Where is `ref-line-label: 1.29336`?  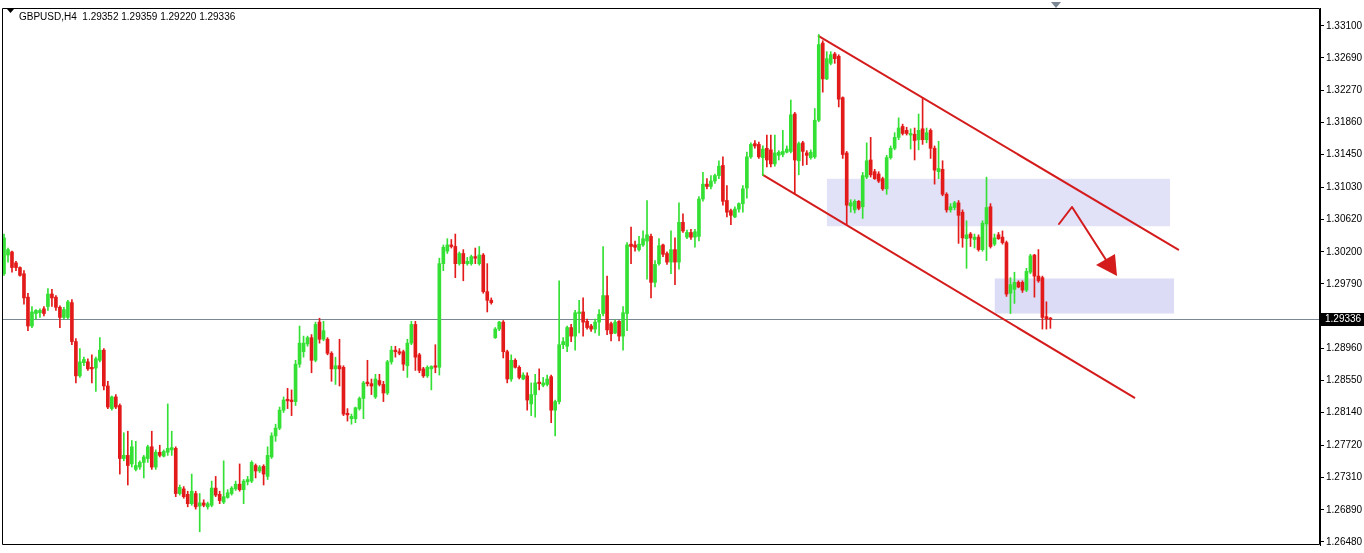
ref-line-label: 1.29336 is located at coordinates (1343, 319).